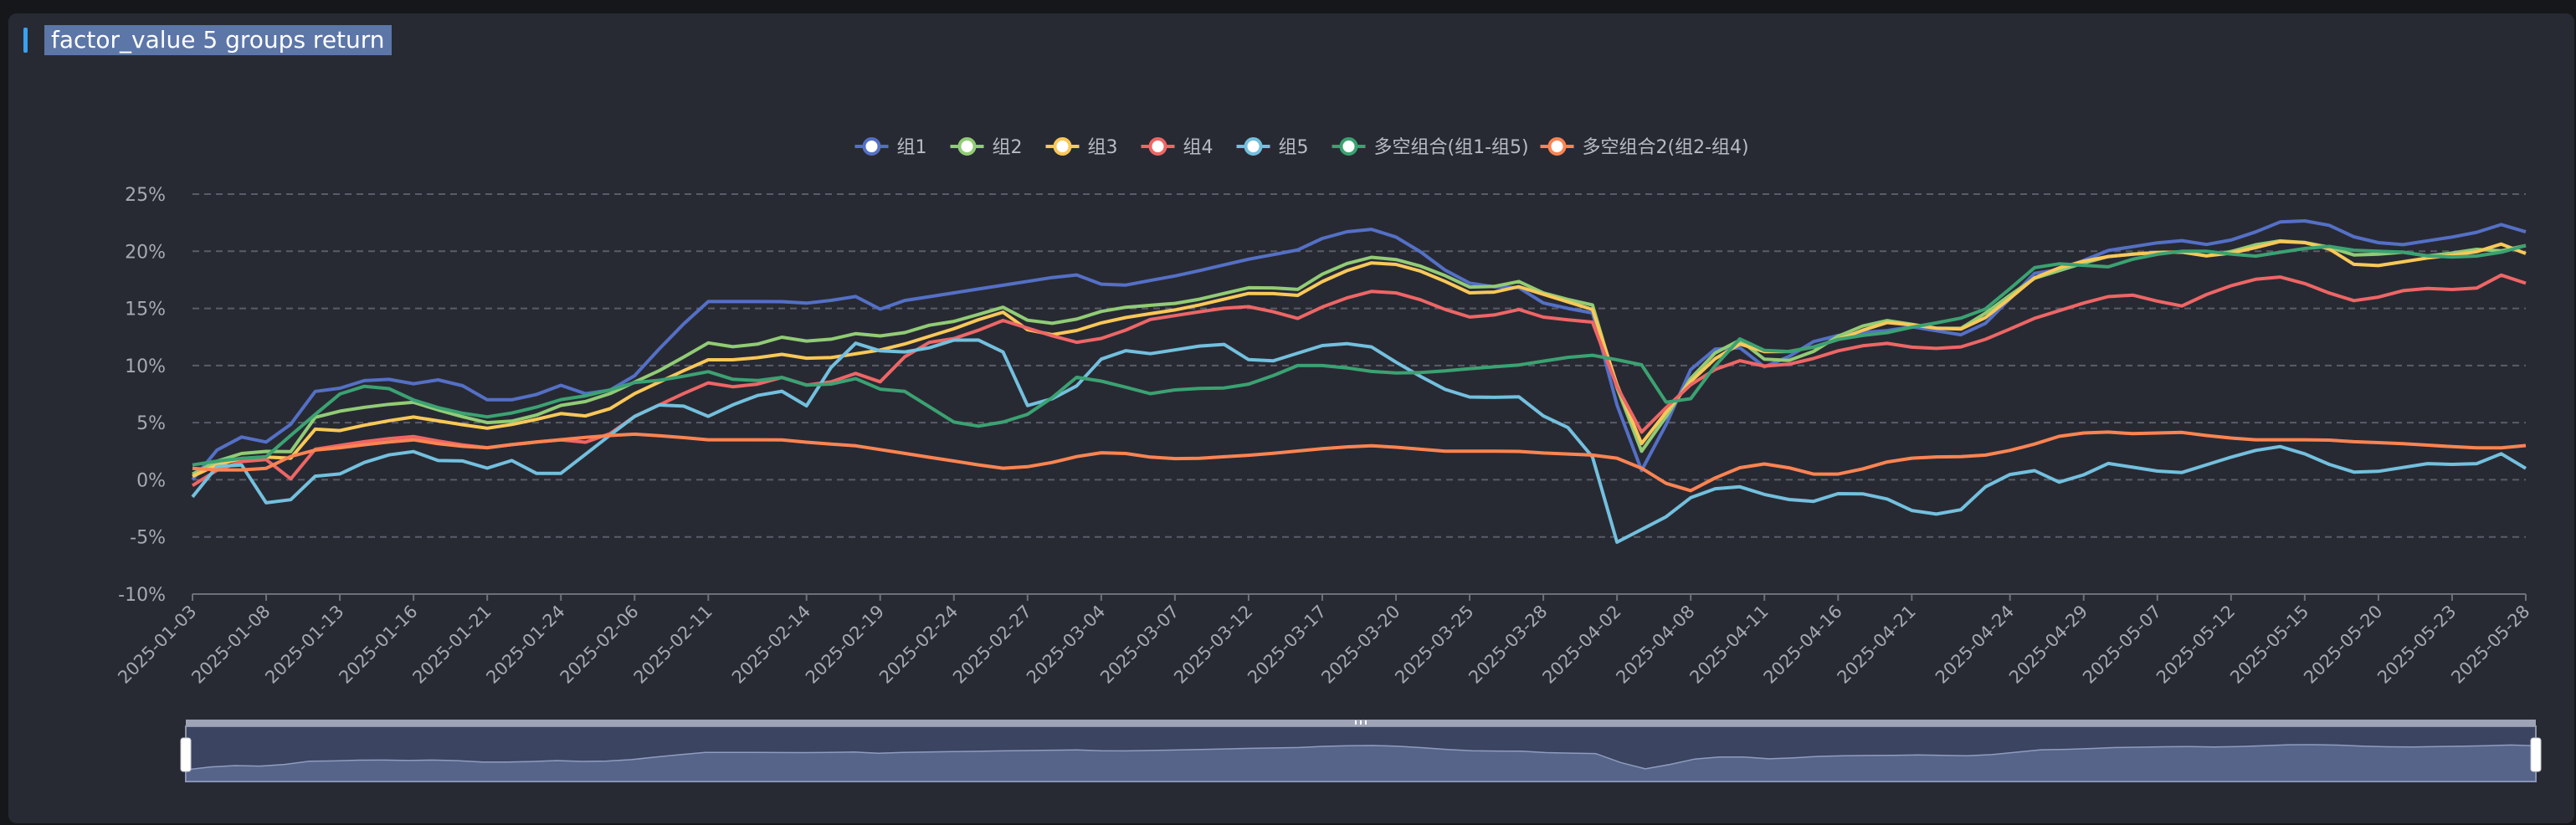 The width and height of the screenshot is (2576, 825). I want to click on y-tick-label: 0%, so click(151, 480).